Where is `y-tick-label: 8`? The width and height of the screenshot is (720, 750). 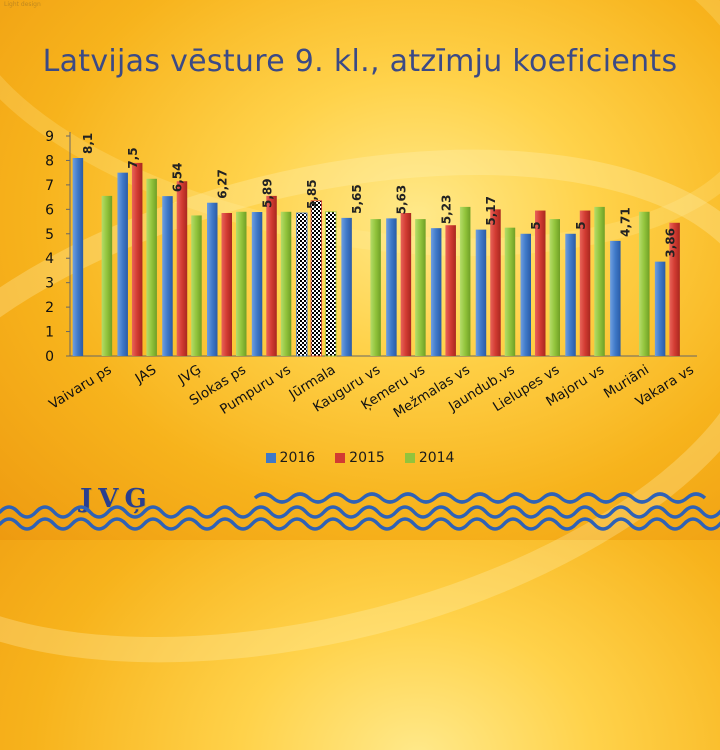
y-tick-label: 8 is located at coordinates (49, 161).